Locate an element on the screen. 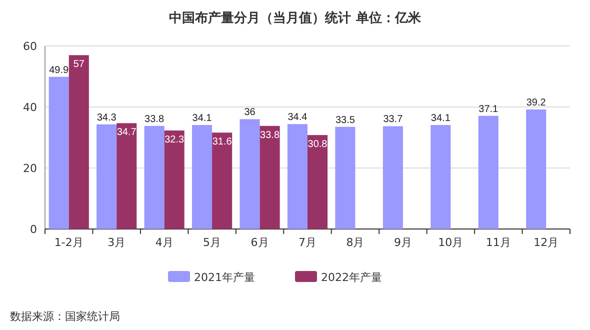 This screenshot has width=590, height=330. data-label: 34.7 is located at coordinates (126, 132).